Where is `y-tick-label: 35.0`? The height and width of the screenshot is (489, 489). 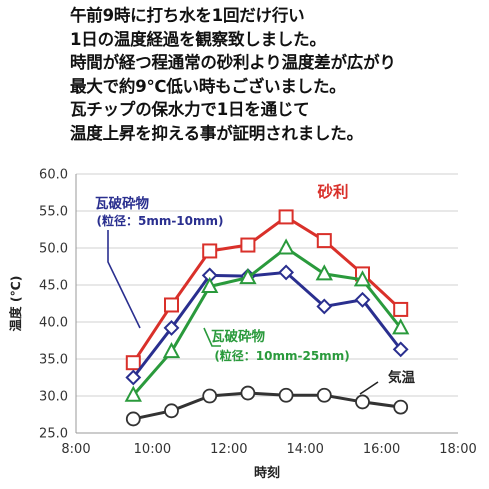 y-tick-label: 35.0 is located at coordinates (53, 360).